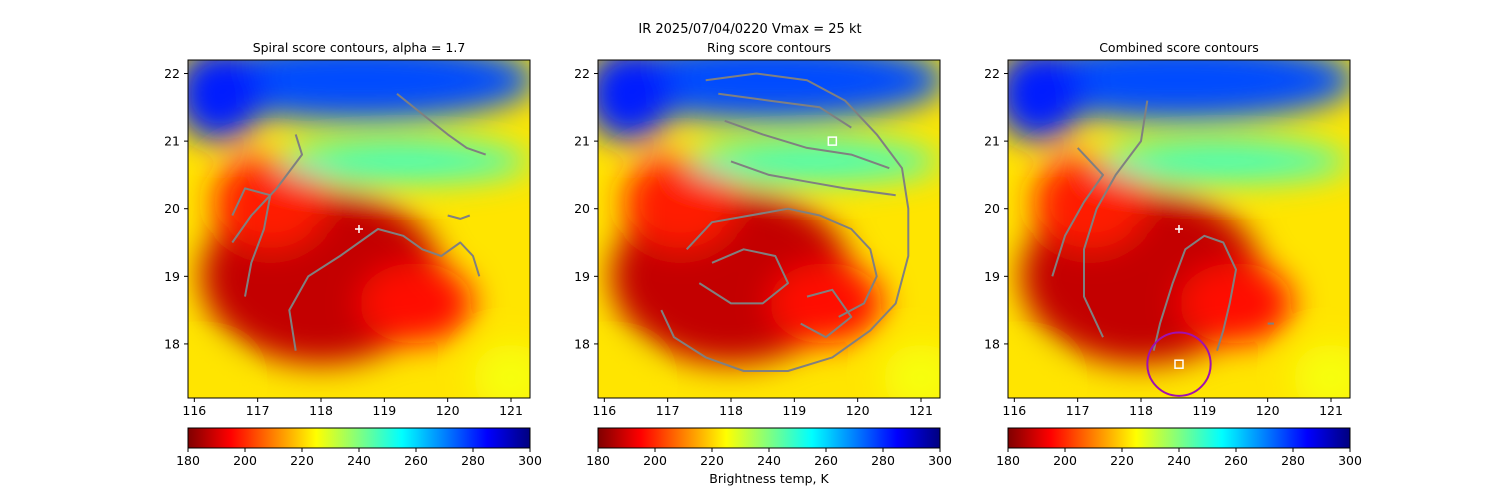 The width and height of the screenshot is (1500, 500). I want to click on y-tick-label: 22, so click(172, 73).